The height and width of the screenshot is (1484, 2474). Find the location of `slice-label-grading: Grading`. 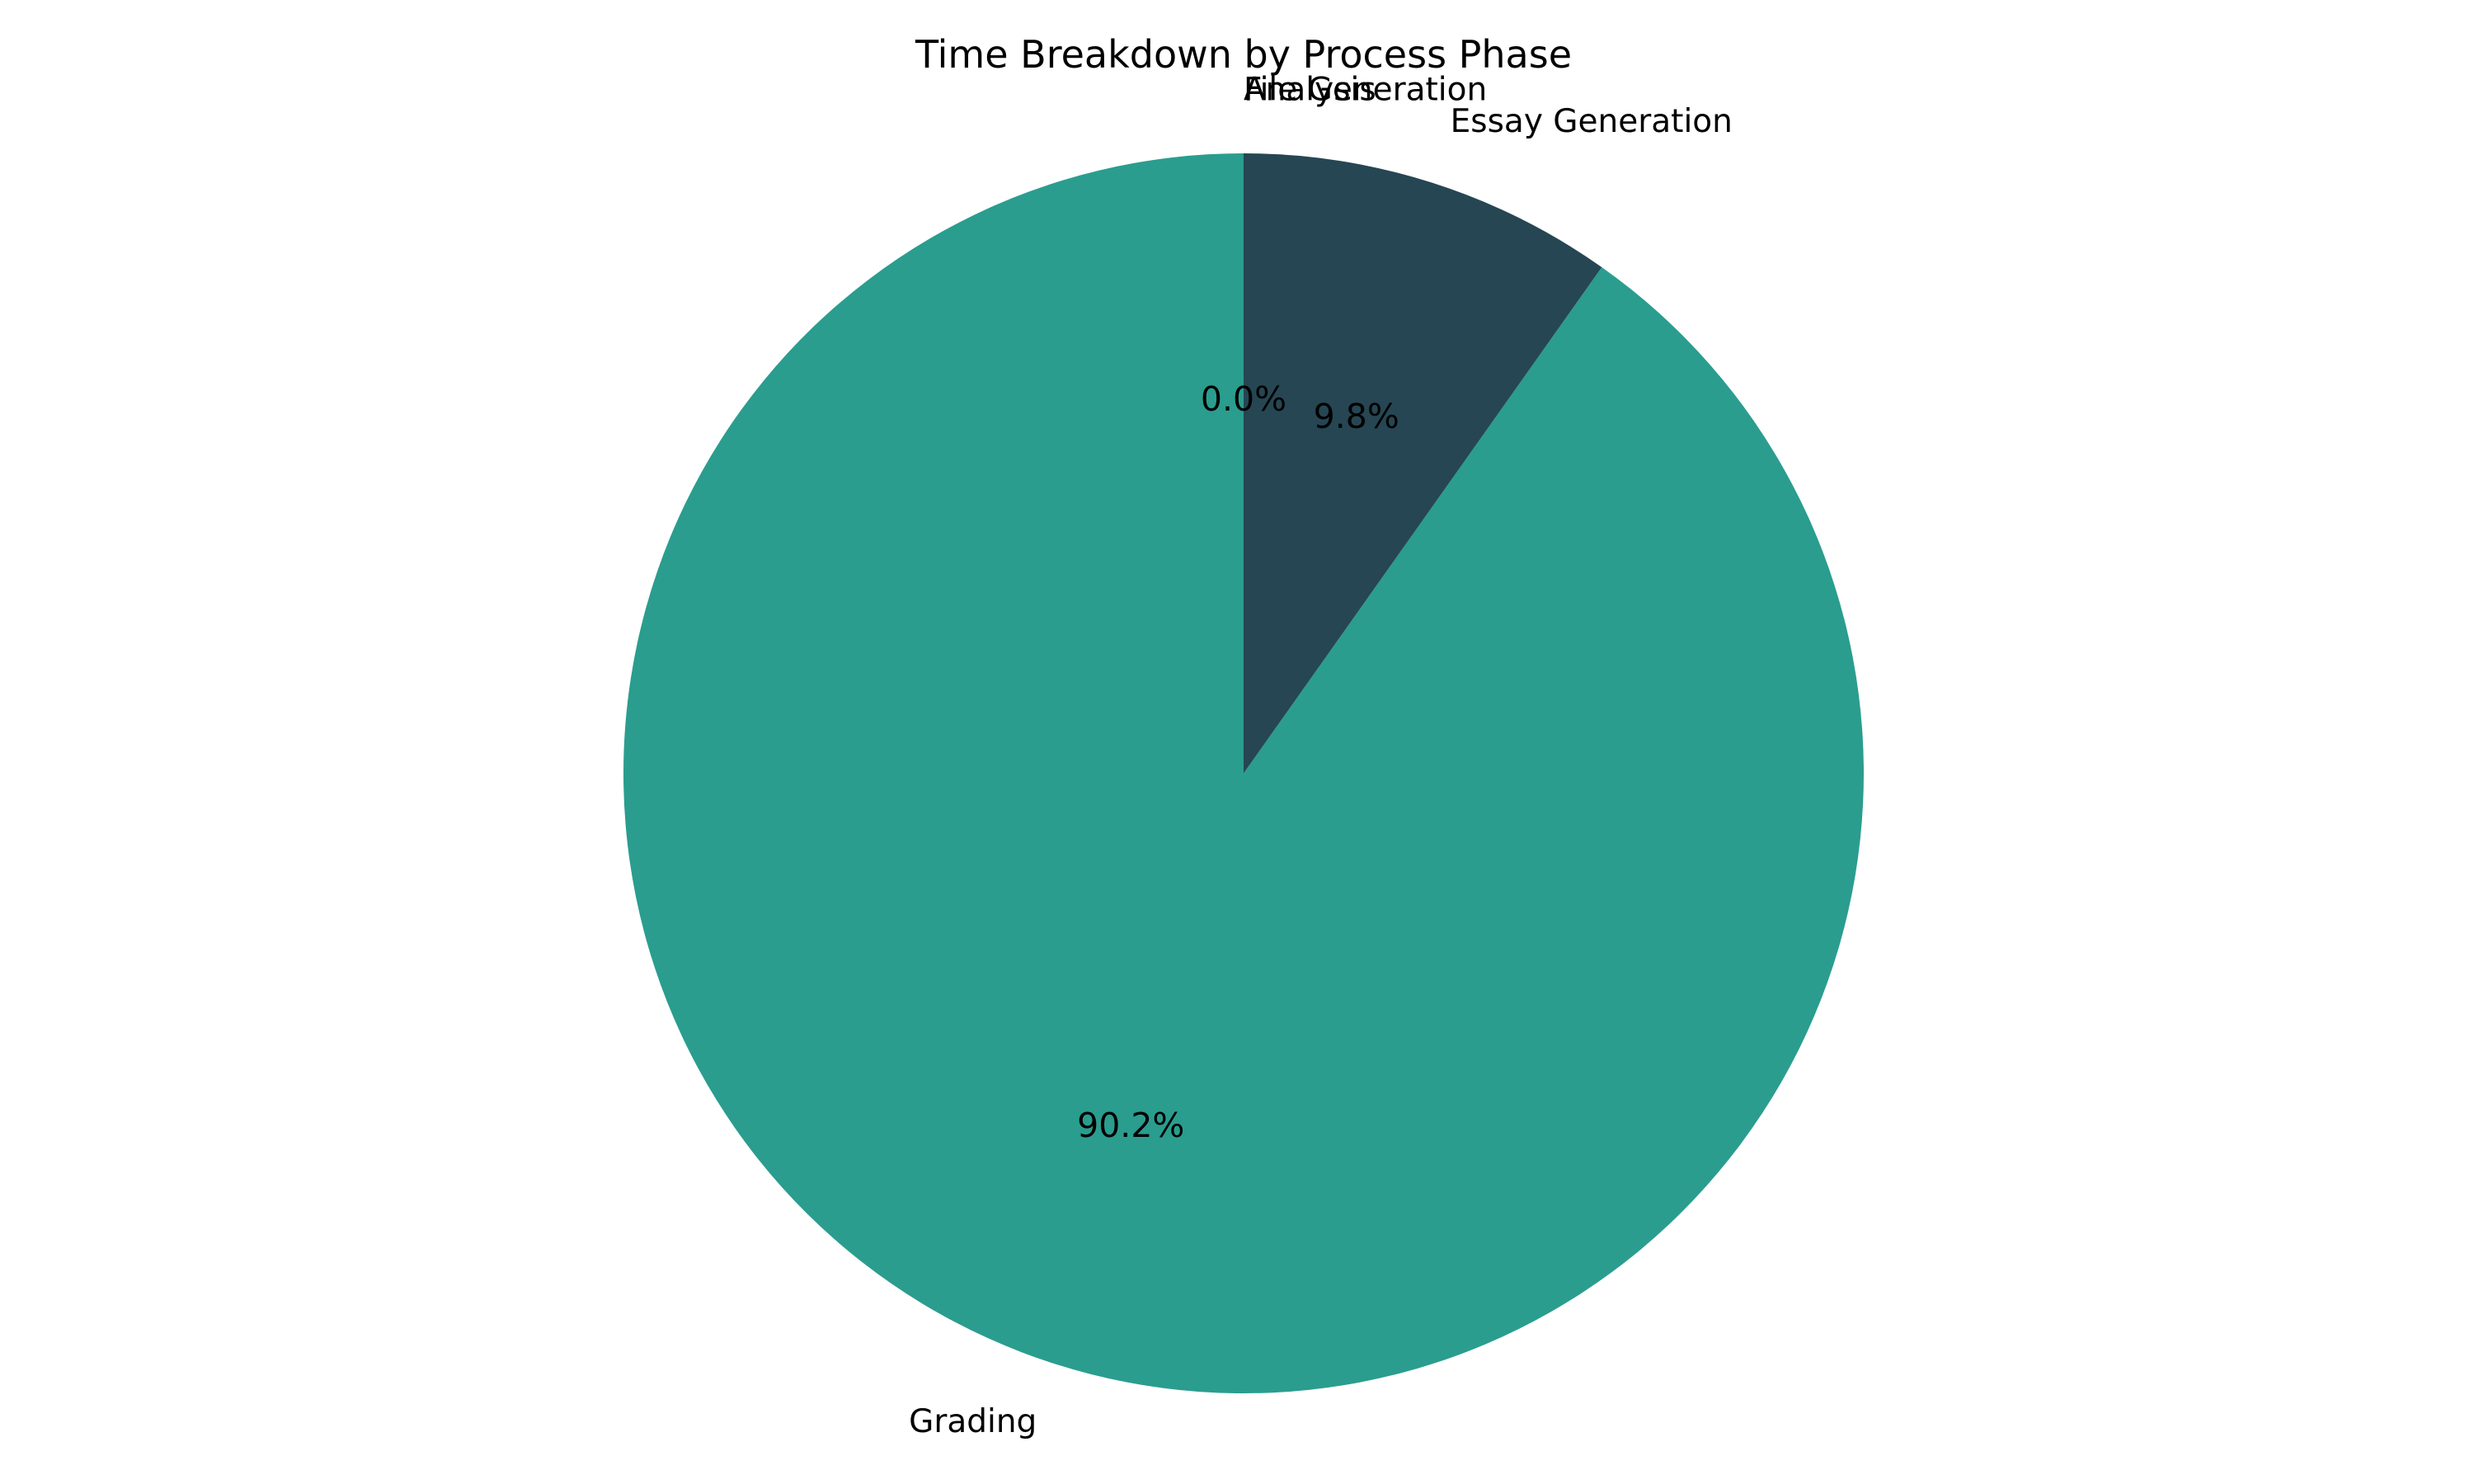

slice-label-grading: Grading is located at coordinates (973, 1421).